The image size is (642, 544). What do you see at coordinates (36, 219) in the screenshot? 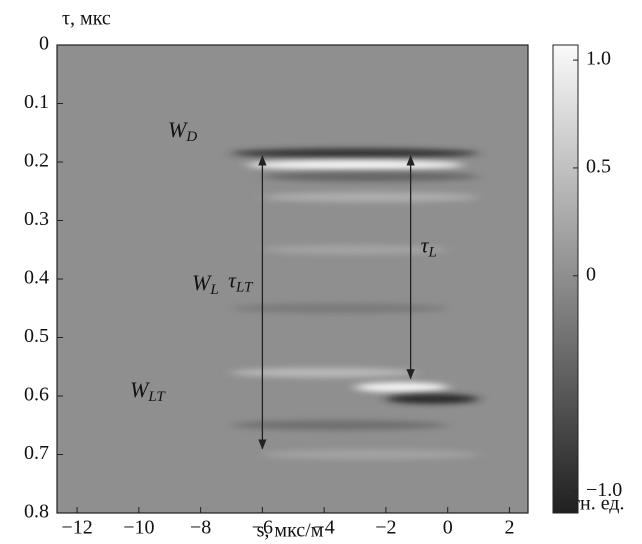
I see `y-tick-label: 0.3` at bounding box center [36, 219].